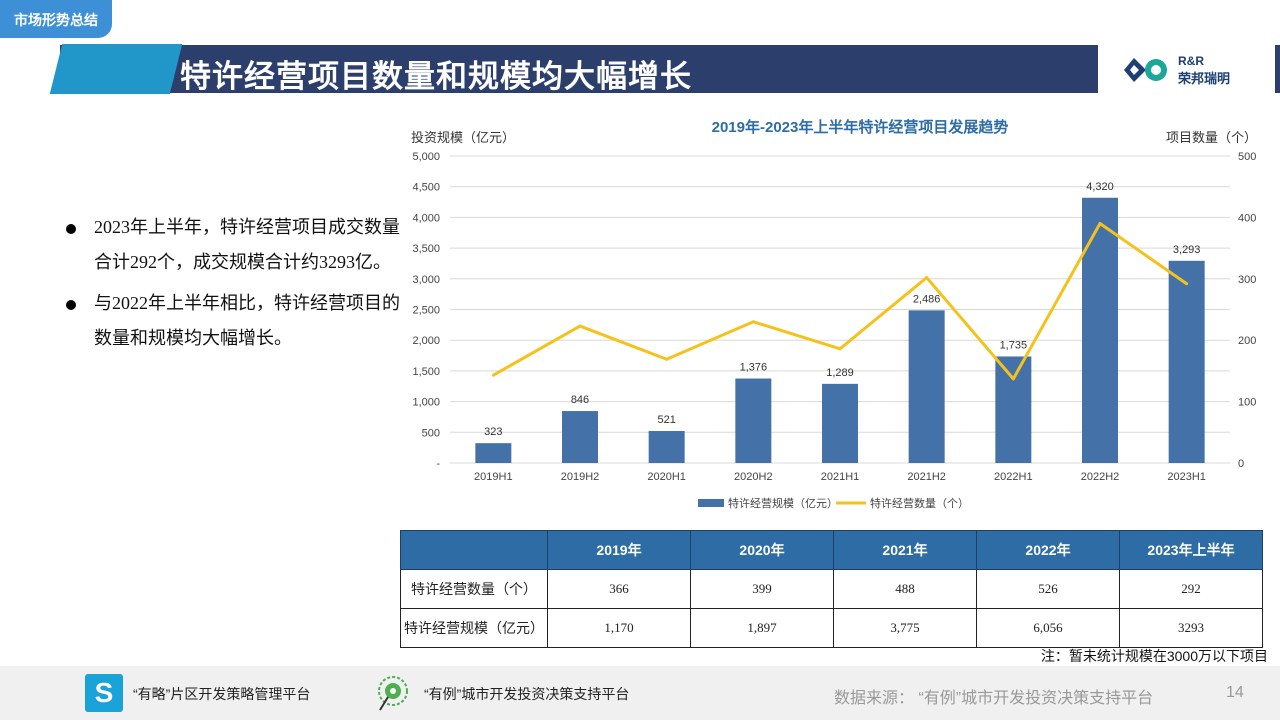 Image resolution: width=1280 pixels, height=720 pixels. Describe the element at coordinates (1247, 218) in the screenshot. I see `y-right-tick-label: 400` at that location.